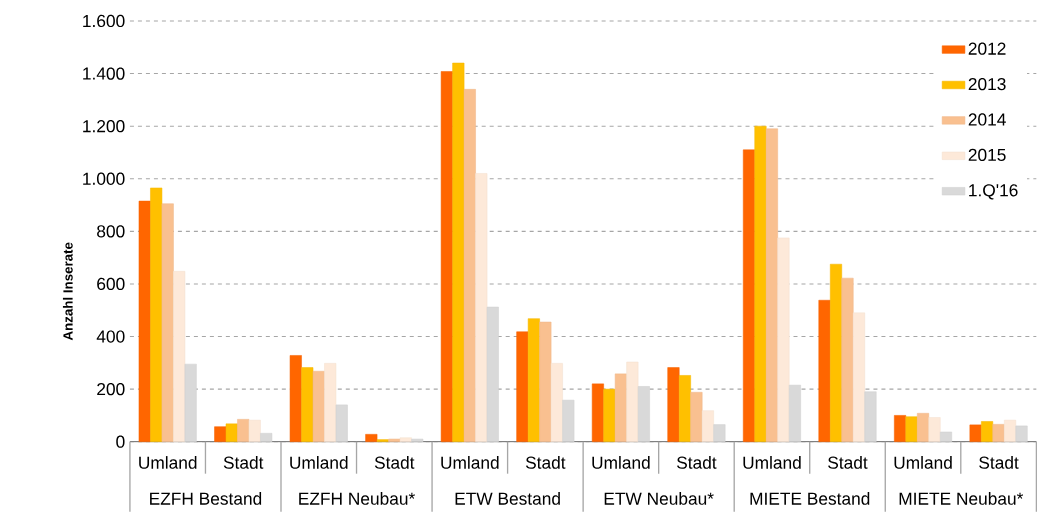 The width and height of the screenshot is (1037, 514). I want to click on text: MIETE Bestand, so click(810, 498).